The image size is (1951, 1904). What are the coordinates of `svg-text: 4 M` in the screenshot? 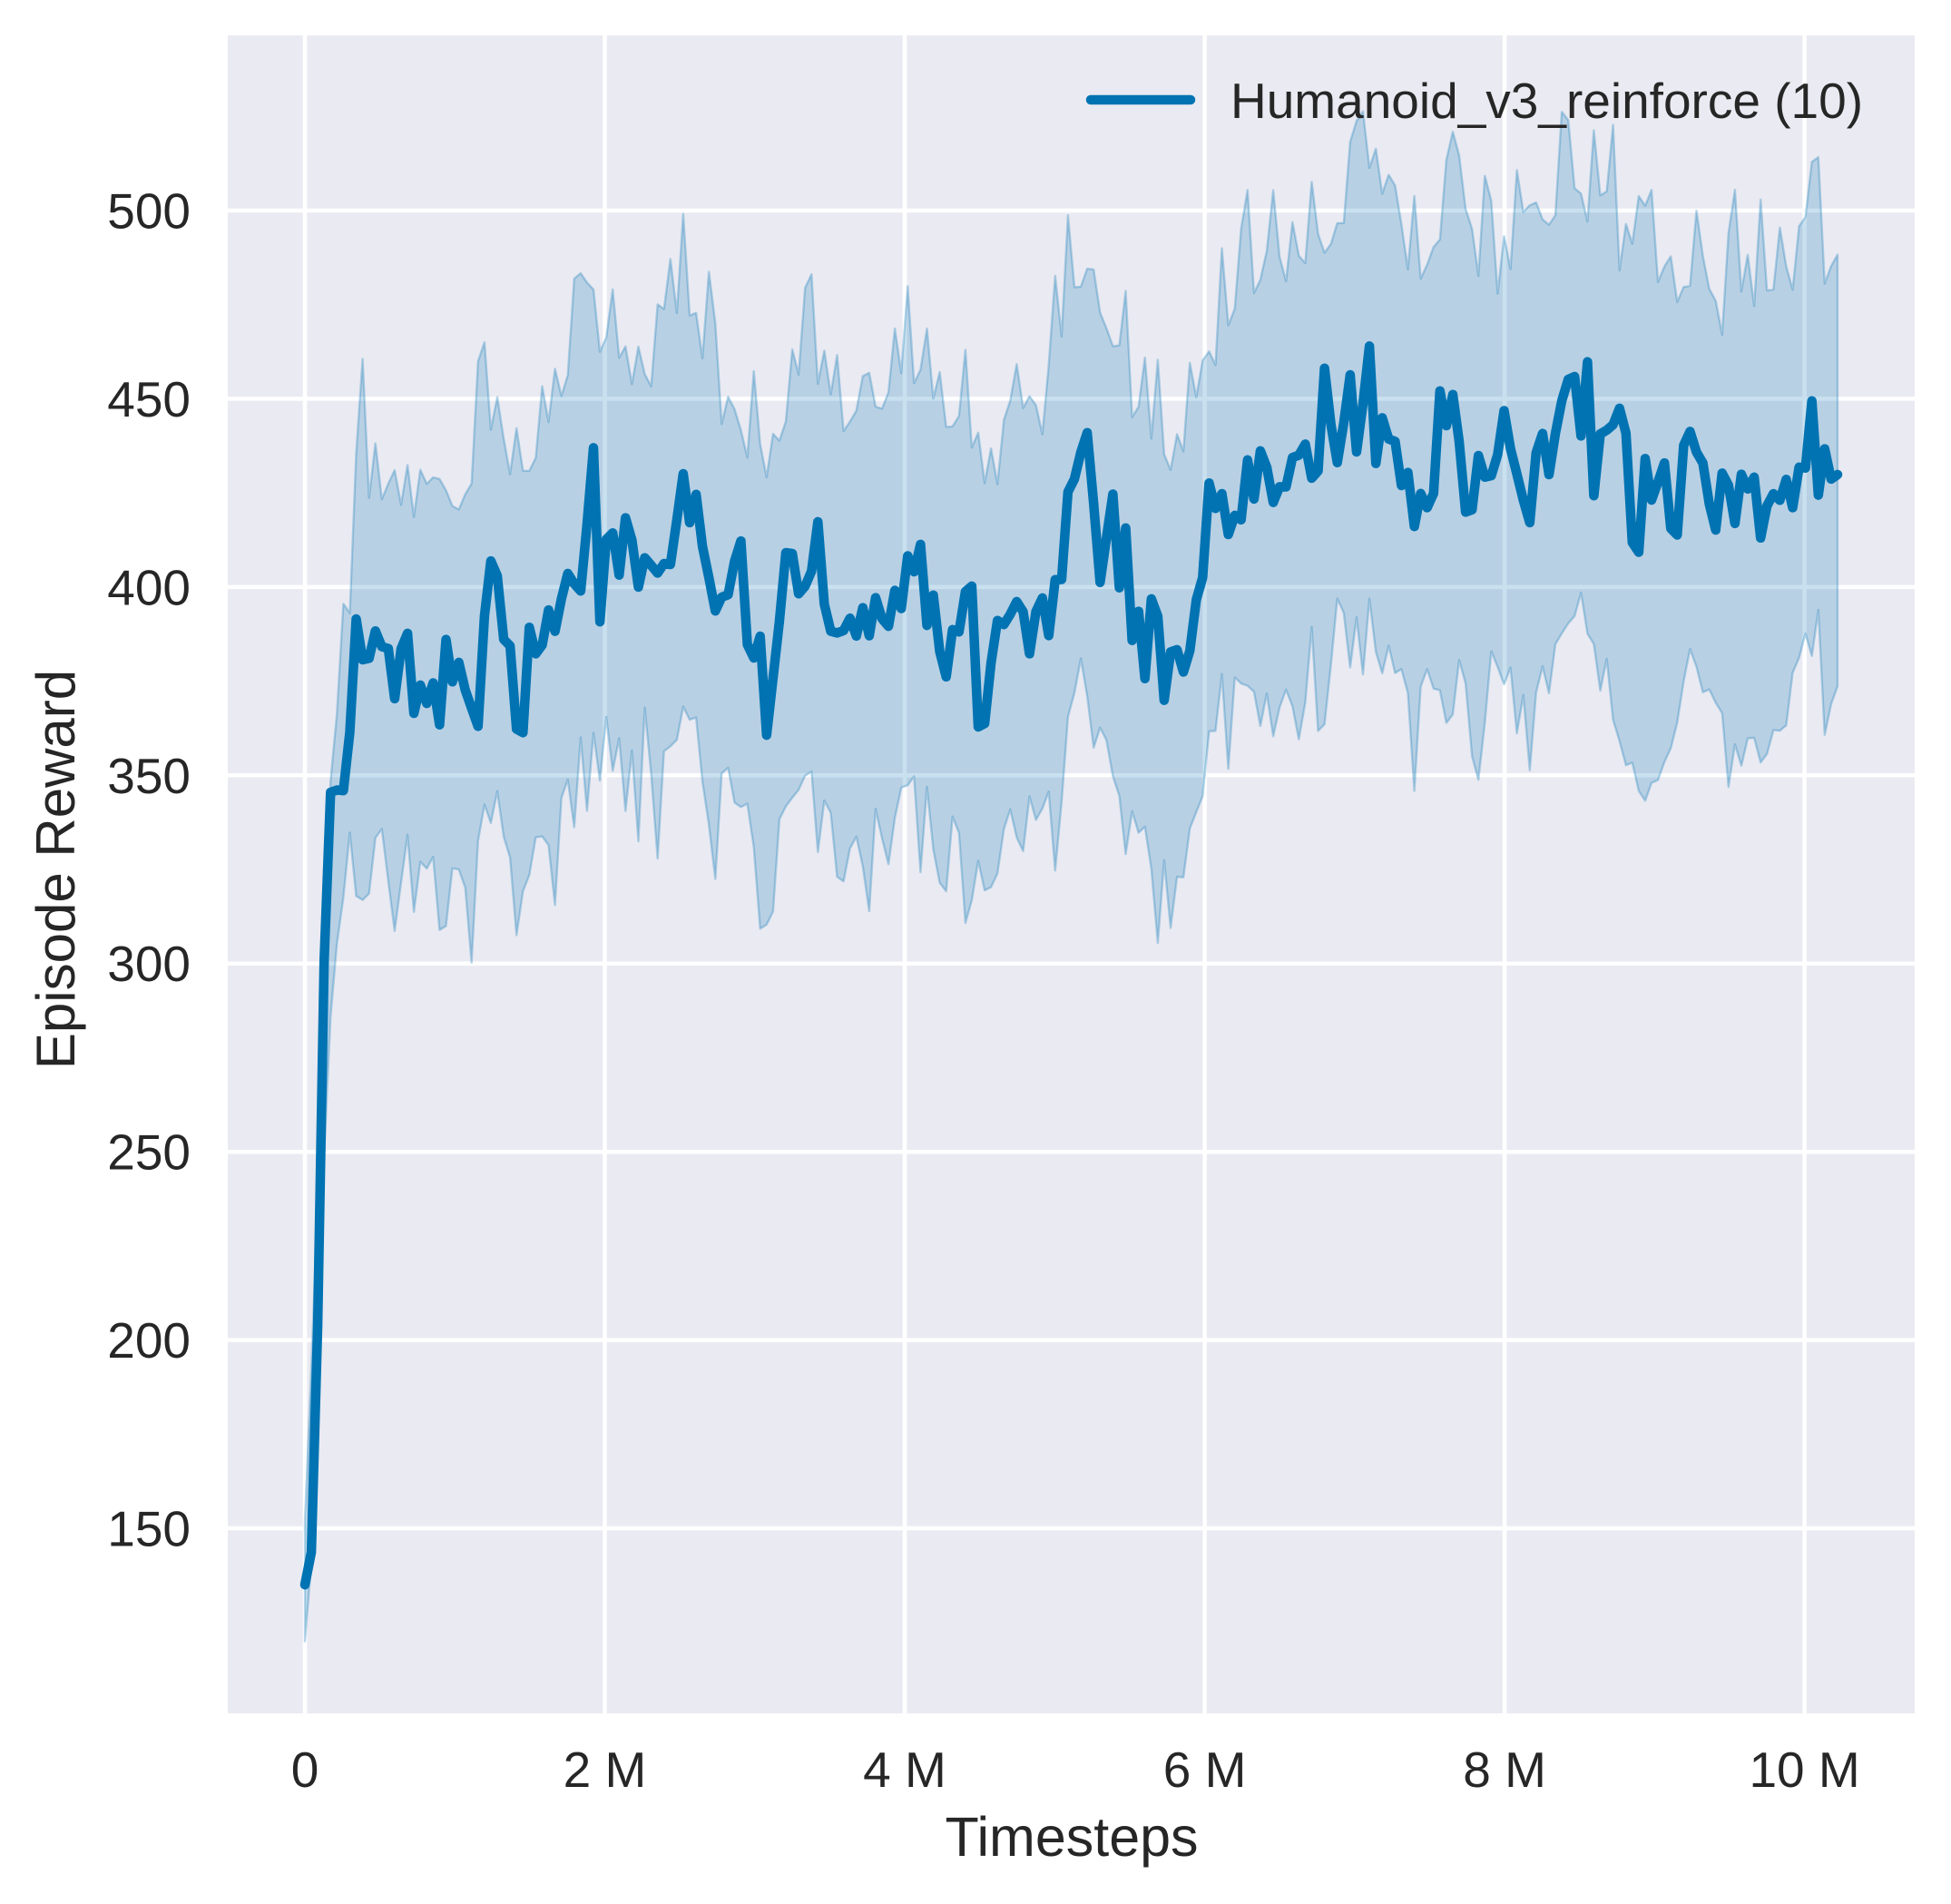 It's located at (905, 1770).